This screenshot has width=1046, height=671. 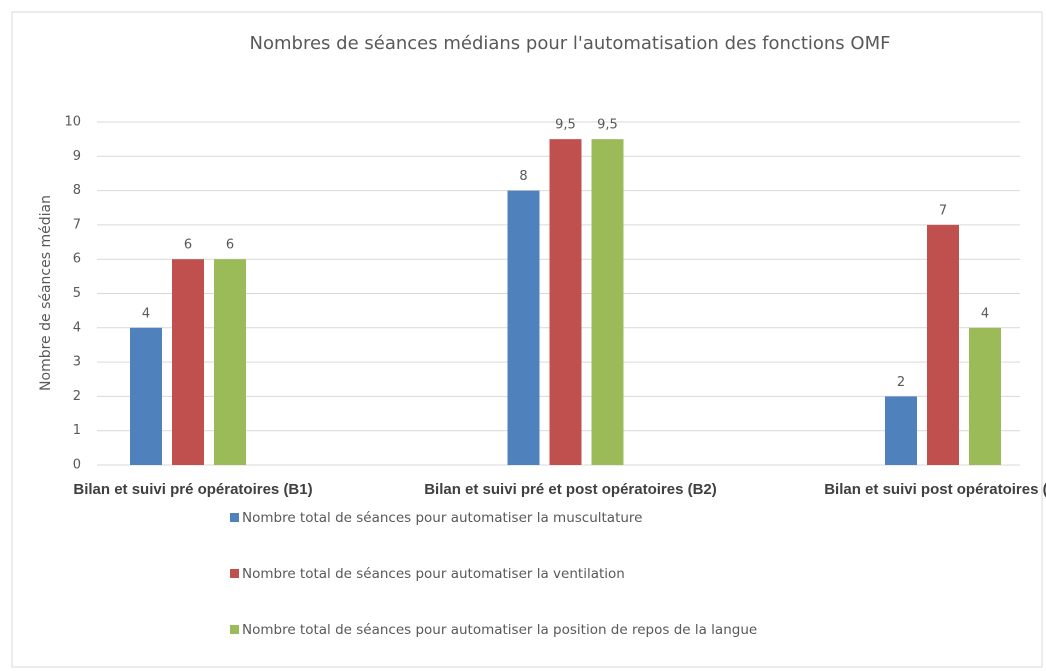 I want to click on y-tick-label: 1, so click(x=77, y=430).